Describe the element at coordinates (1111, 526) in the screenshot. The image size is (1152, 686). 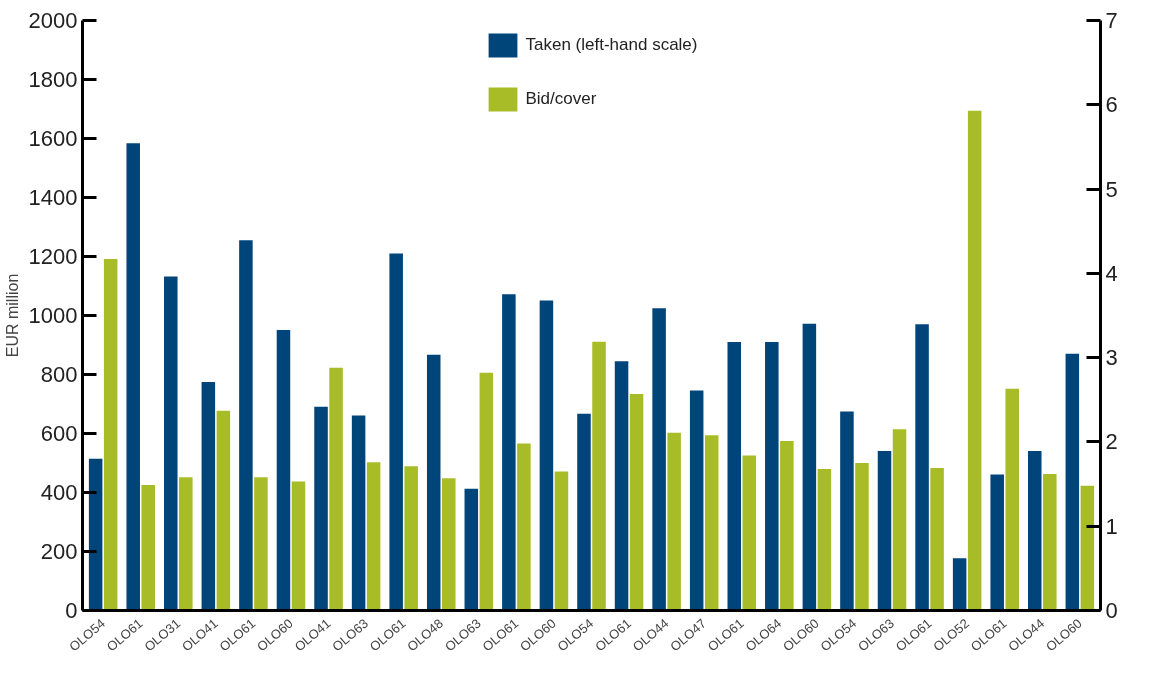
I see `y2-tick-label: 1` at that location.